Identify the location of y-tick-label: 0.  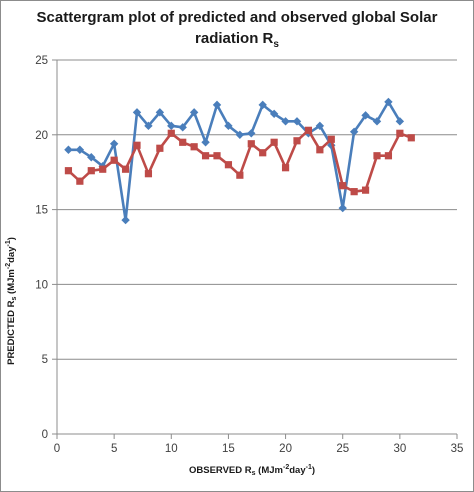
(45, 435).